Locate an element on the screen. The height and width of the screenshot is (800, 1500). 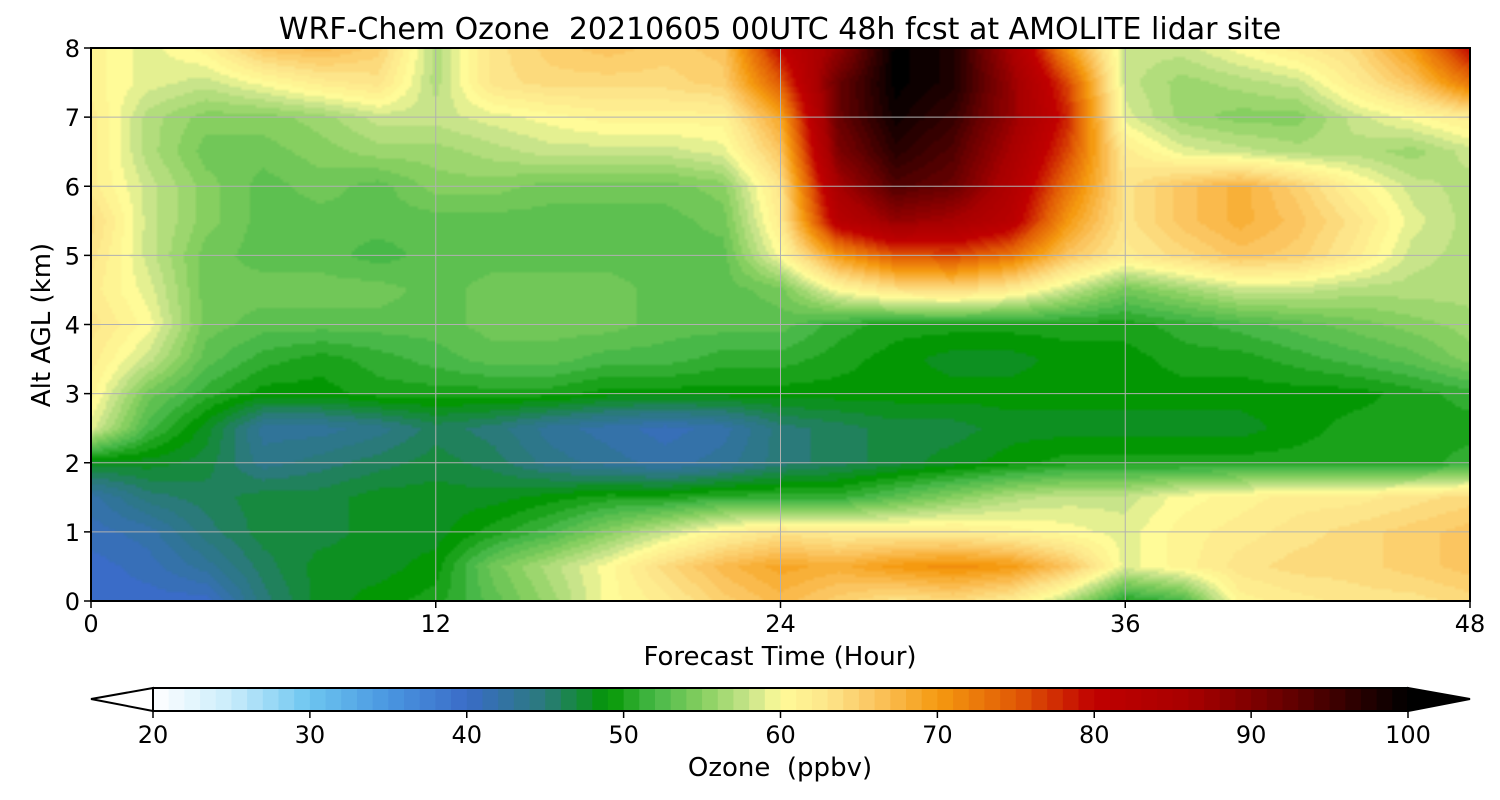
colorbar-label: Ozone (ppbv) is located at coordinates (780, 768).